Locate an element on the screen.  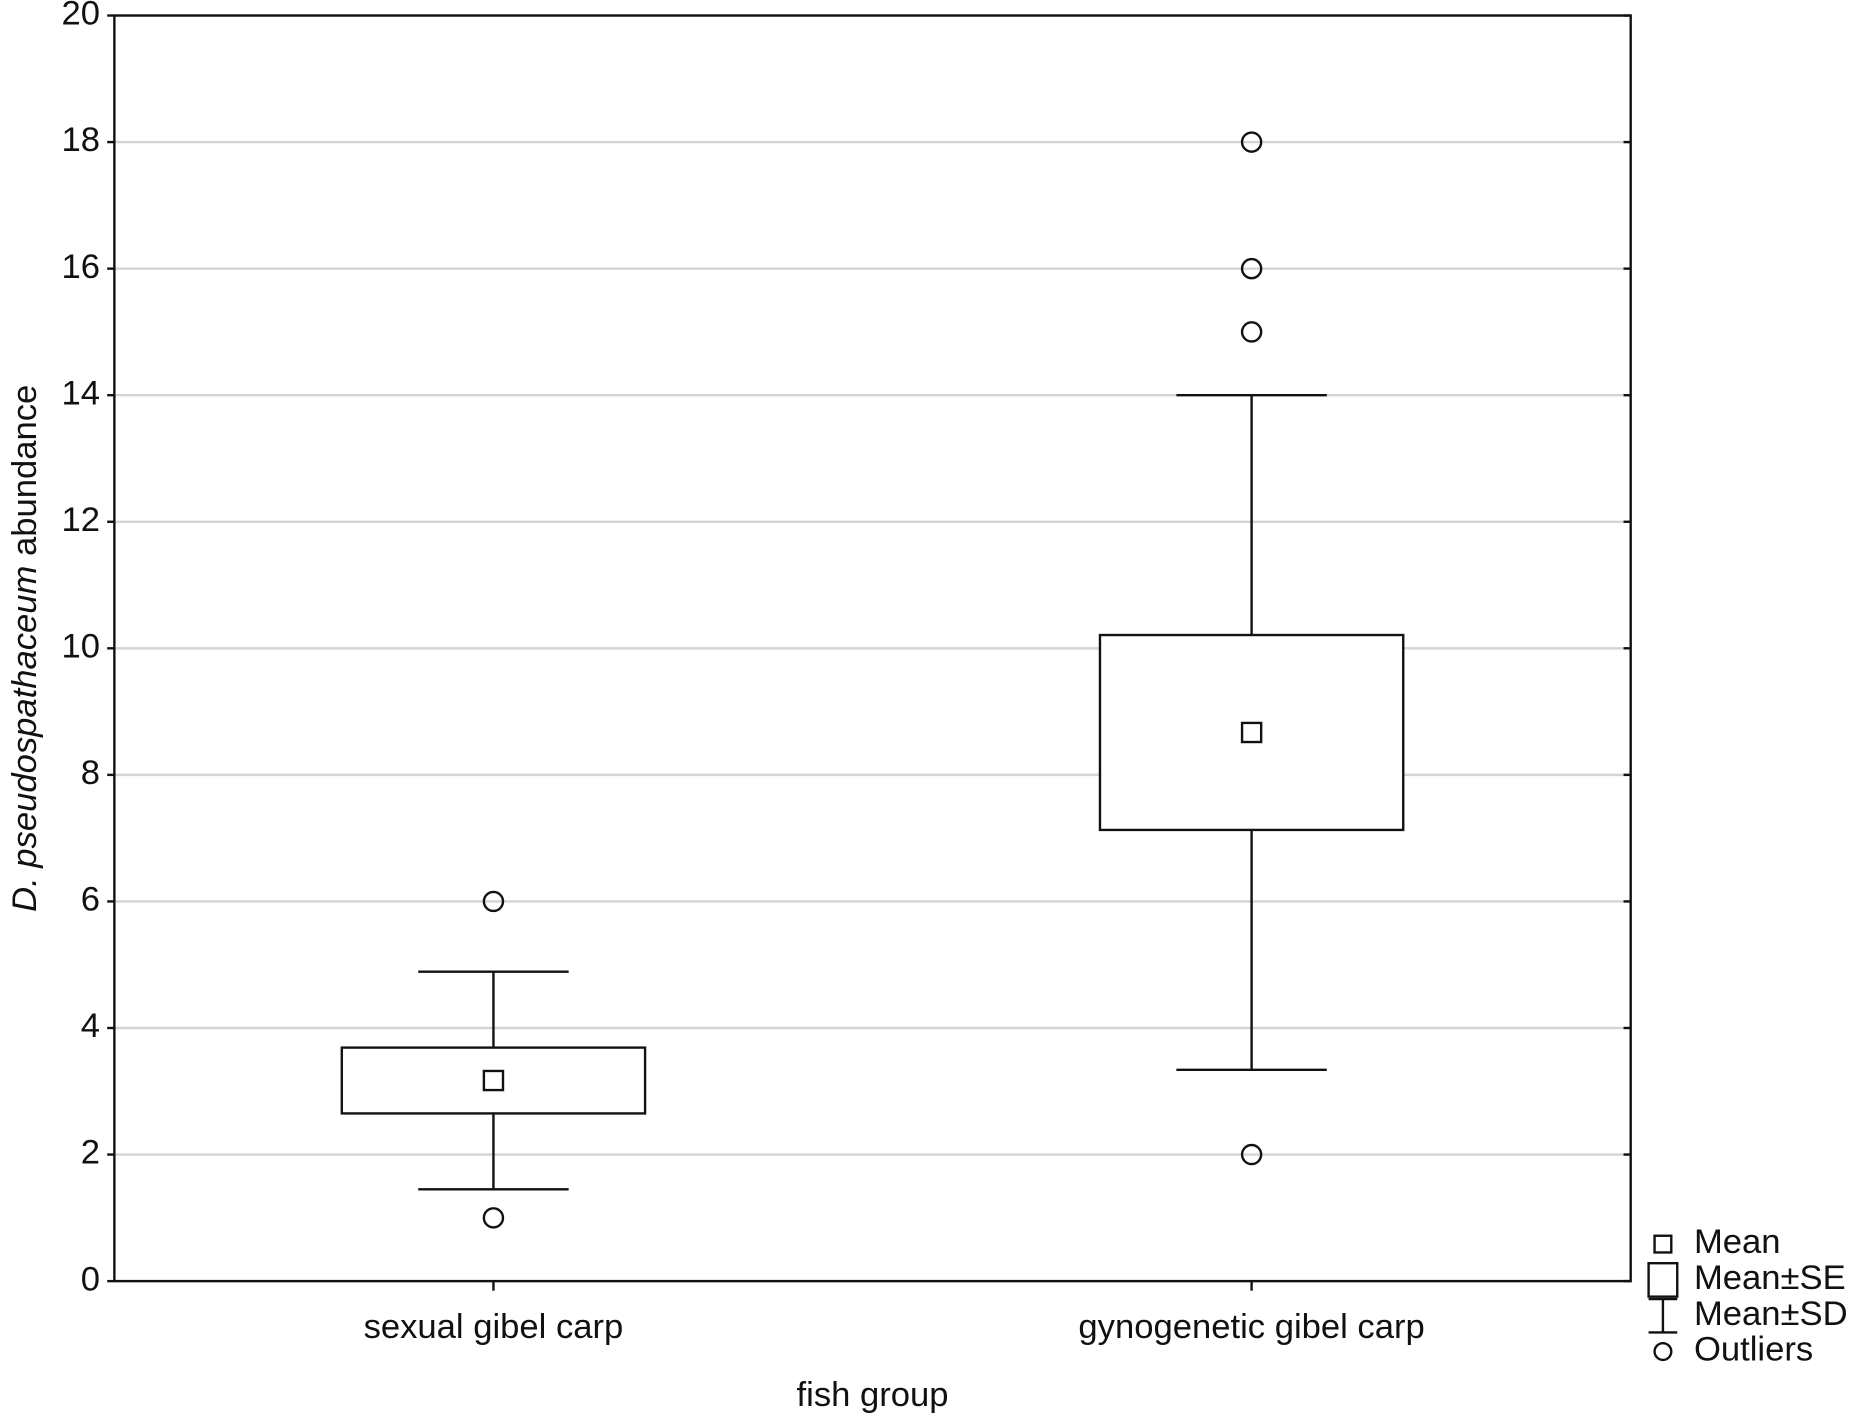
legend-label: Mean±SE is located at coordinates (1770, 1278).